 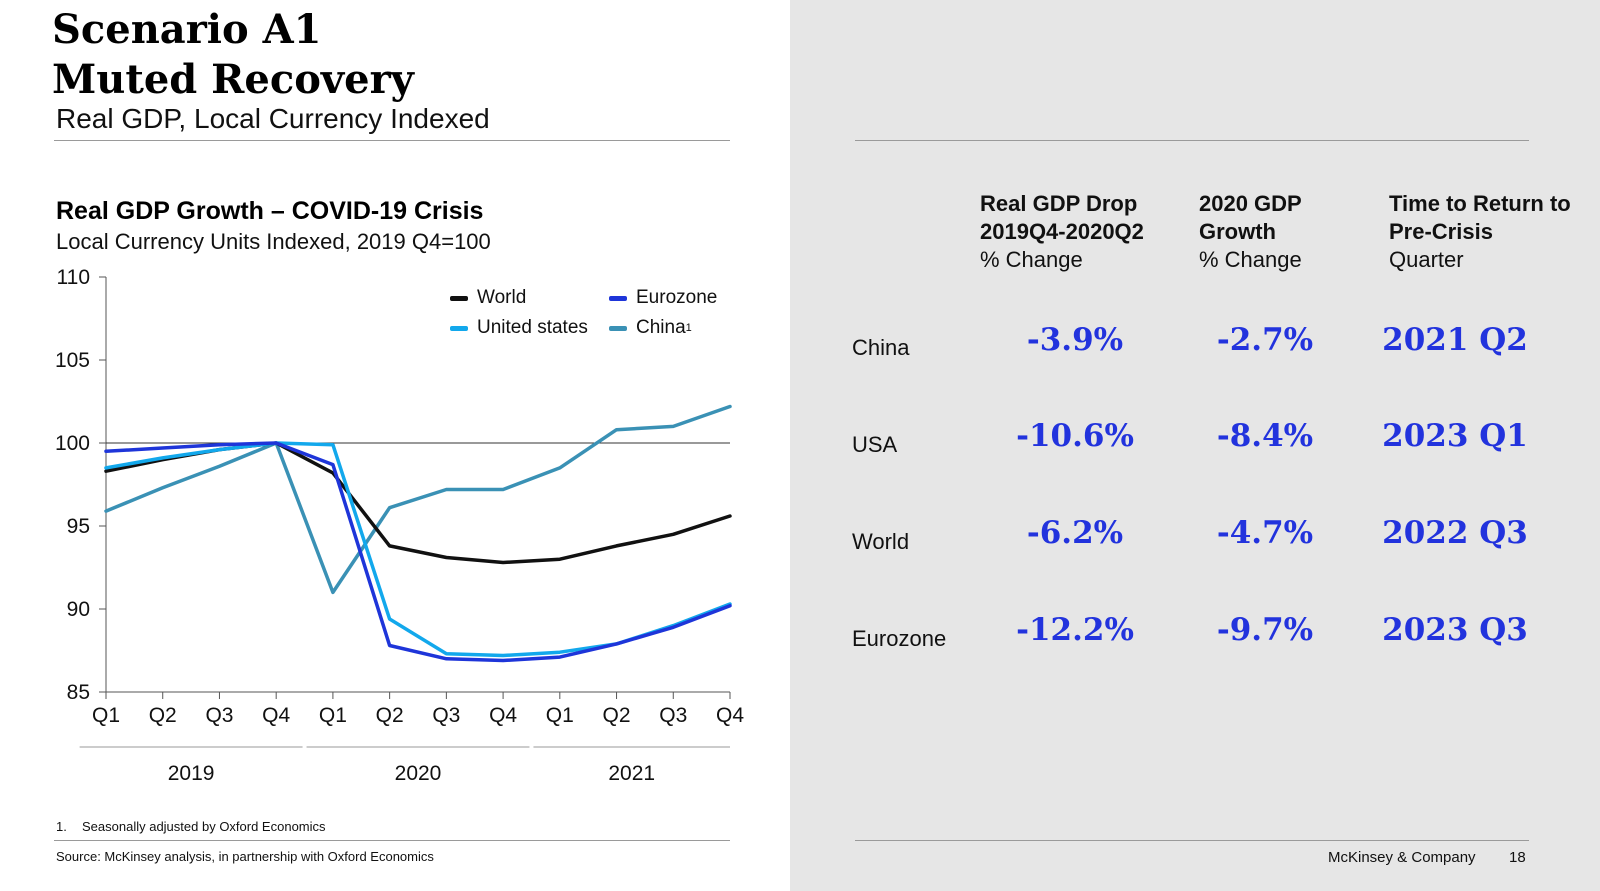 I want to click on column-header-return-time-unit: Quarter, so click(x=1426, y=259).